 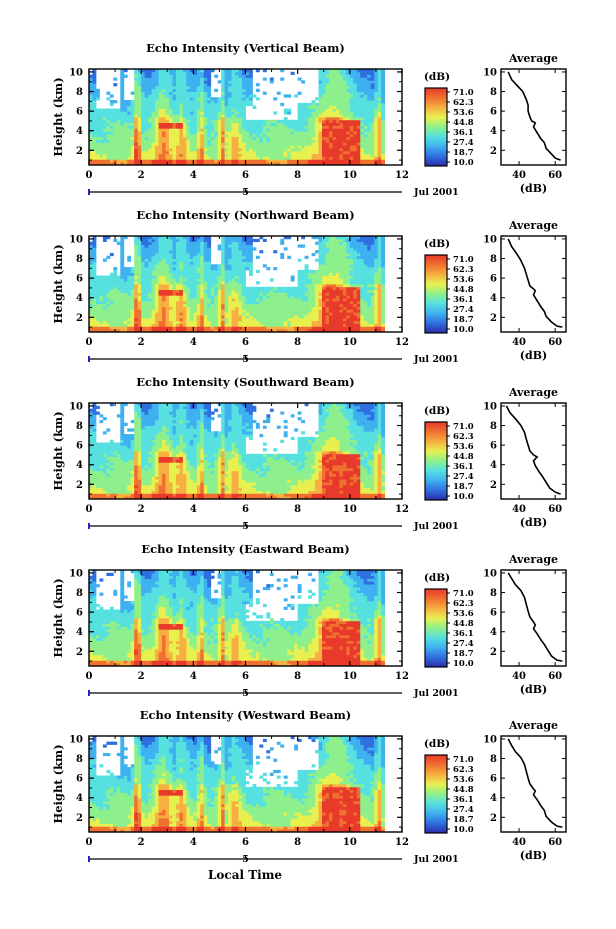 I want to click on average-y-tick-label: 6, so click(x=493, y=112).